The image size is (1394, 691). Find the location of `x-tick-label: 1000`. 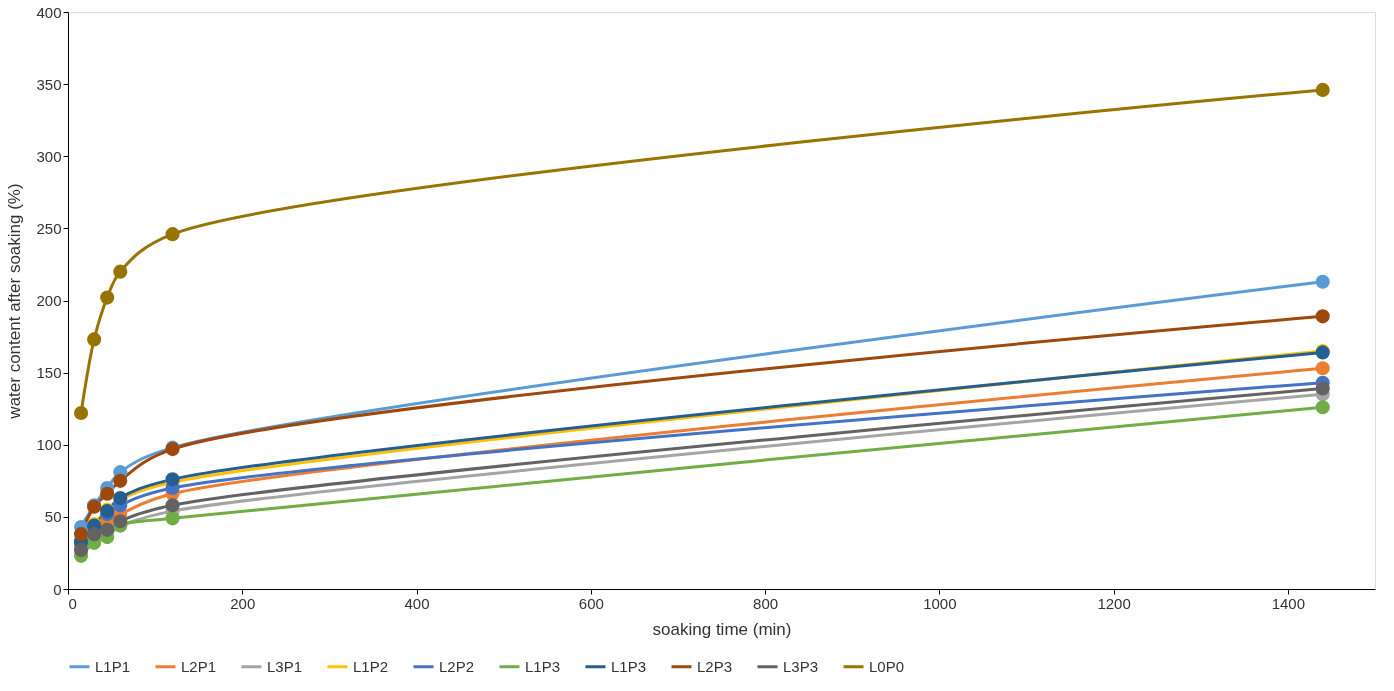

x-tick-label: 1000 is located at coordinates (940, 603).